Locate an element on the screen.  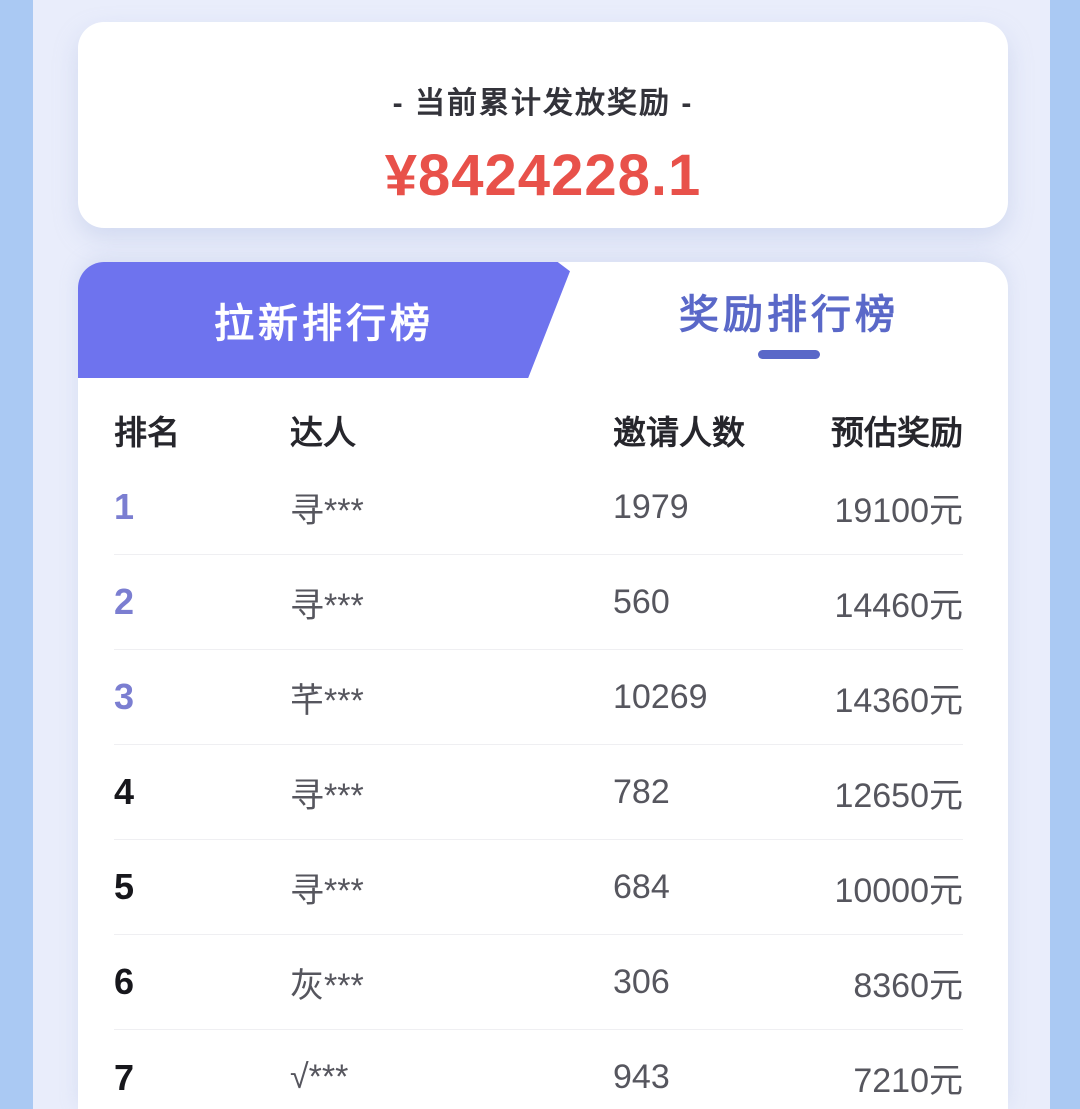
header-invites: 邀请人数 is located at coordinates (679, 432).